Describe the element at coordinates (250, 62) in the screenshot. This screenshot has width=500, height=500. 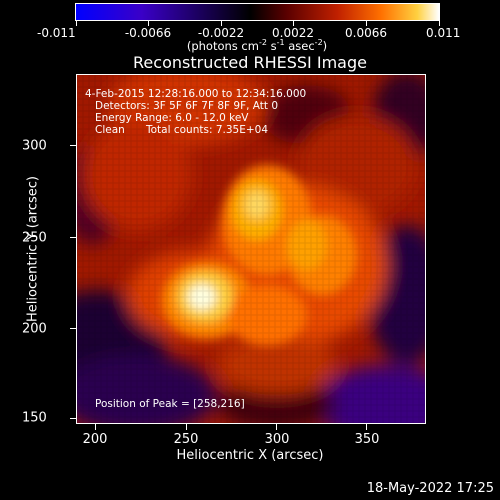
I see `plot-title: Reconstructed RHESSI Image` at that location.